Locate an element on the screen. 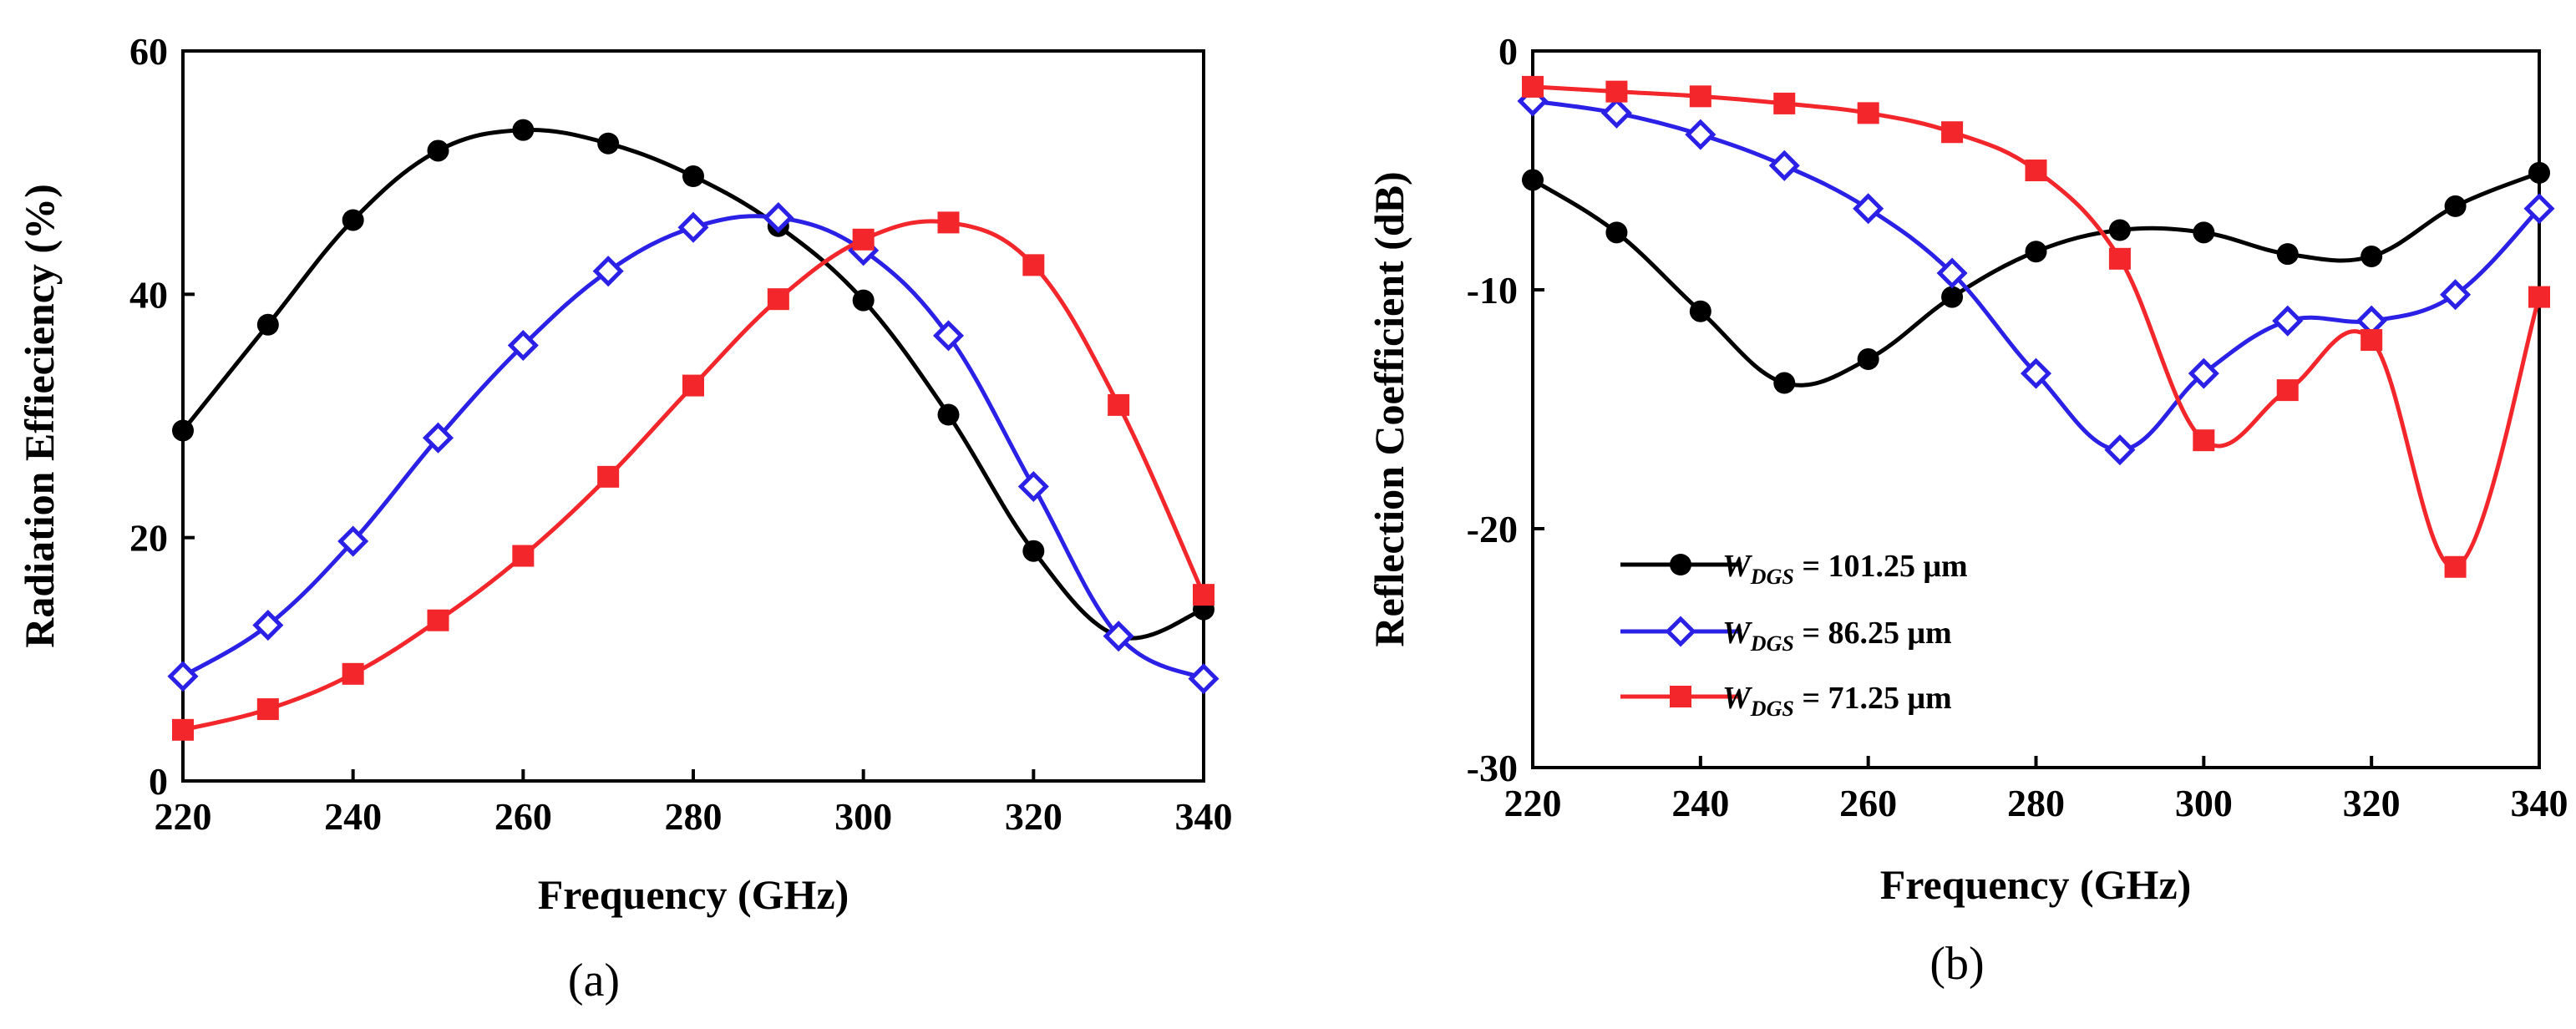 Image resolution: width=2576 pixels, height=1029 pixels. panel-b-y-tick-label: -30 is located at coordinates (1492, 768).